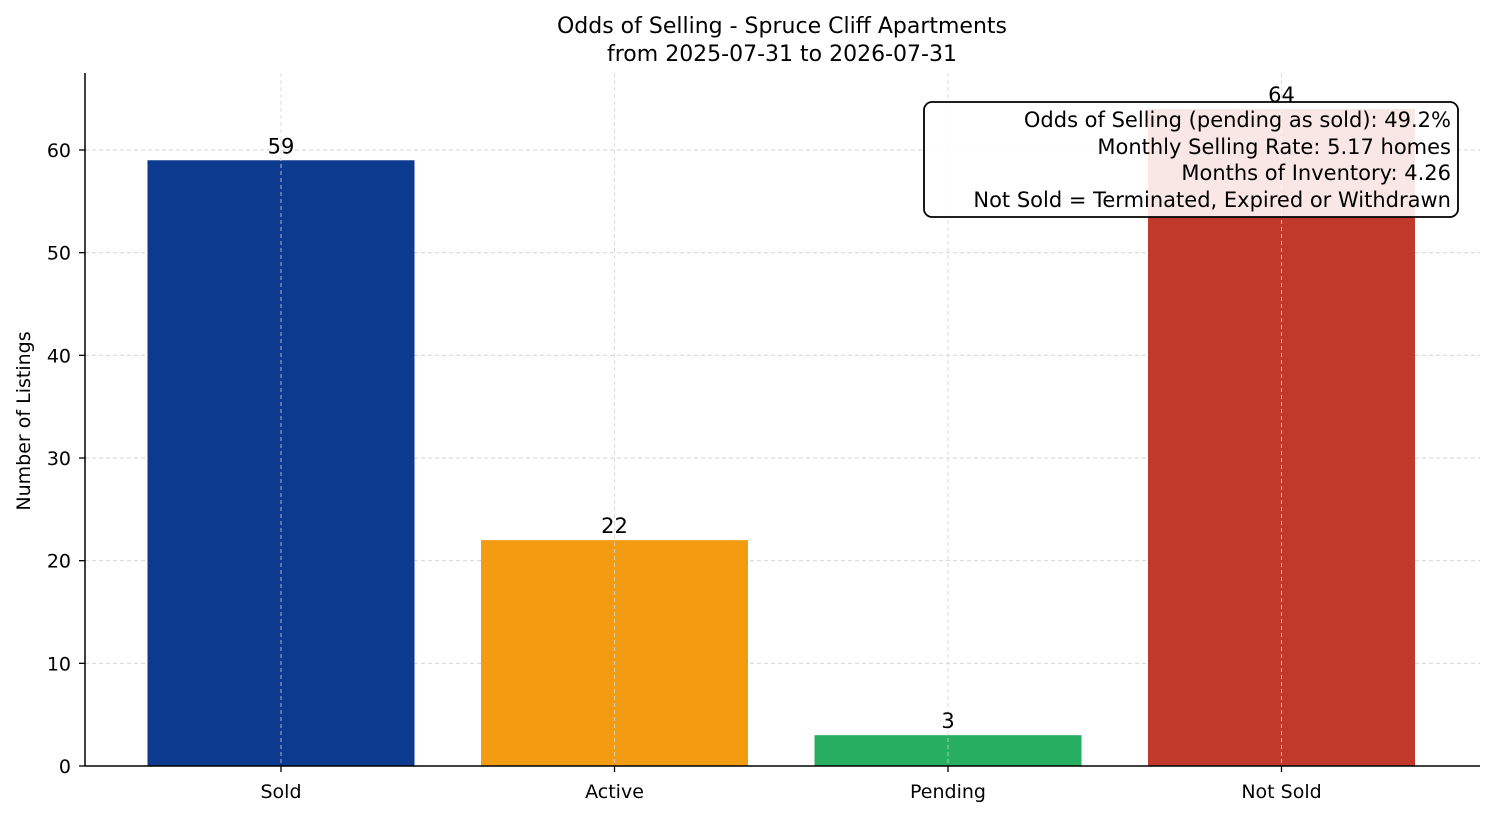 Image resolution: width=1494 pixels, height=816 pixels. I want to click on y-tick-label: 0, so click(65, 767).